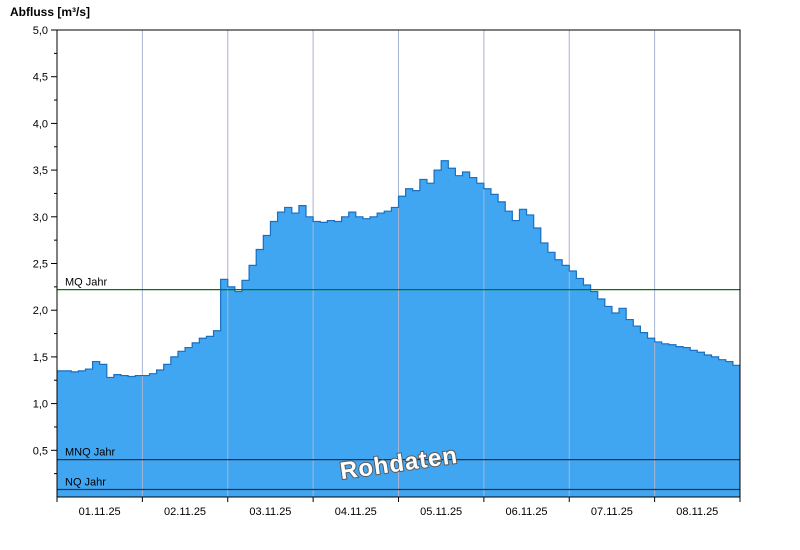 The height and width of the screenshot is (550, 800). What do you see at coordinates (100, 512) in the screenshot?
I see `x-tick-label: 01.11.25` at bounding box center [100, 512].